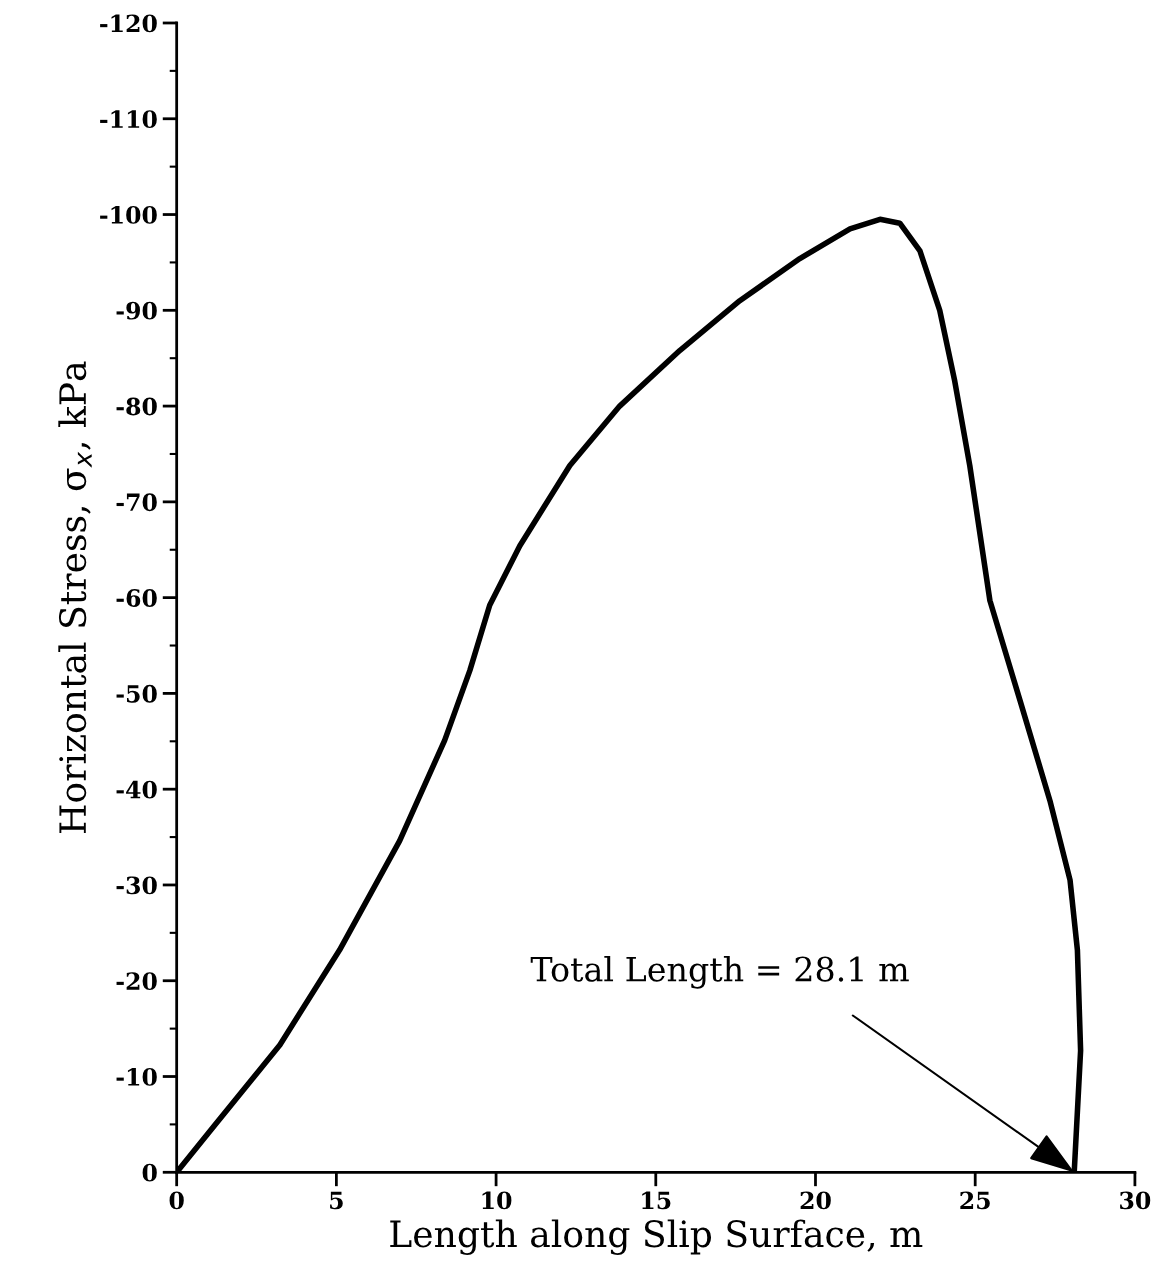  Describe the element at coordinates (136, 885) in the screenshot. I see `y-tick-label: -30` at that location.